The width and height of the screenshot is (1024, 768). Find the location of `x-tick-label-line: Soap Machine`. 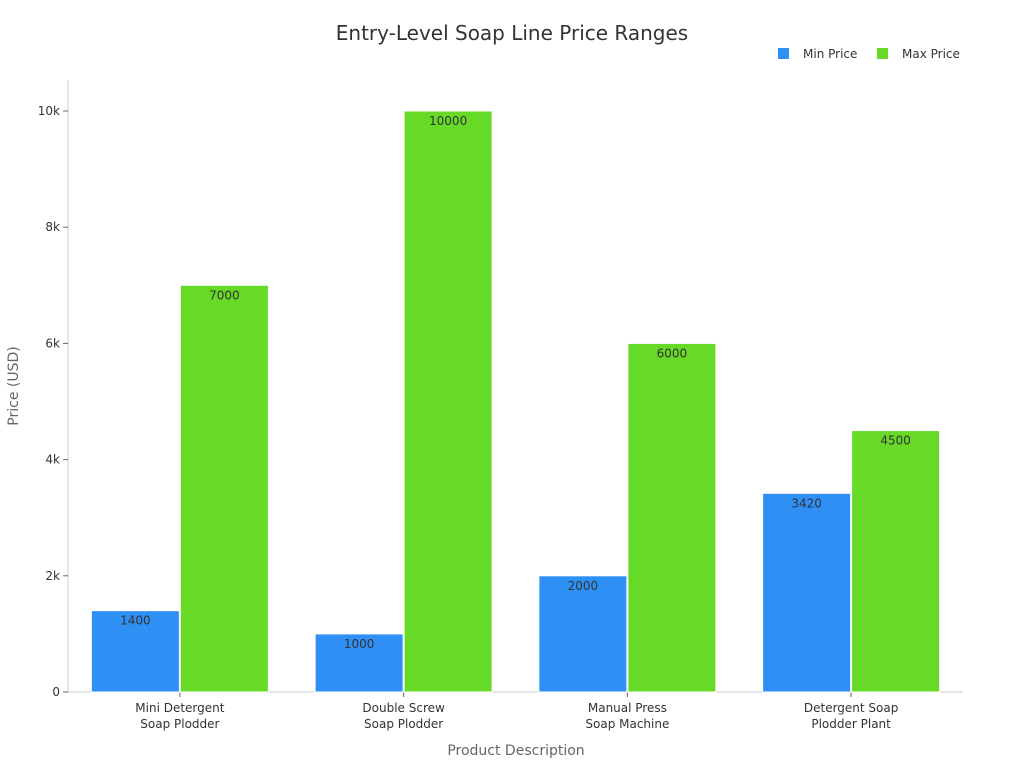

x-tick-label-line: Soap Machine is located at coordinates (627, 724).